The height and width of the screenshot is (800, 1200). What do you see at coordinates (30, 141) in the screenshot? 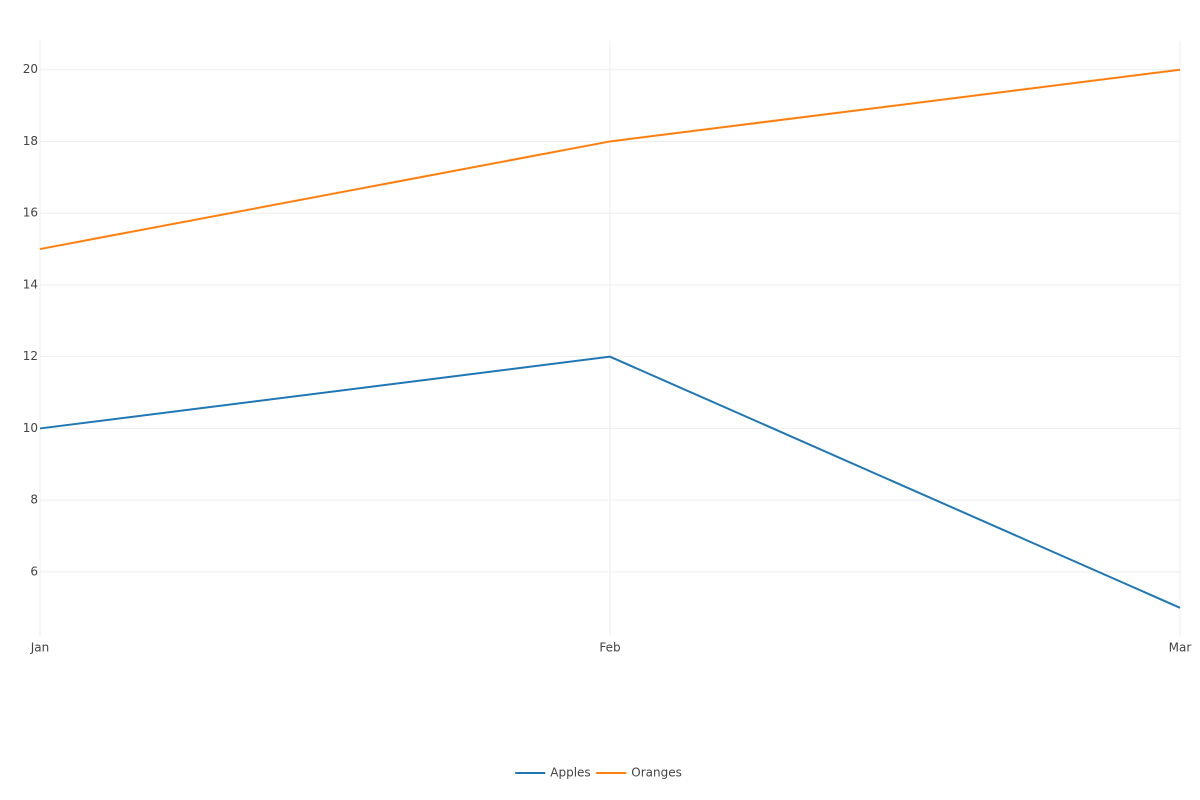
I see `y-tick-label: 18` at bounding box center [30, 141].